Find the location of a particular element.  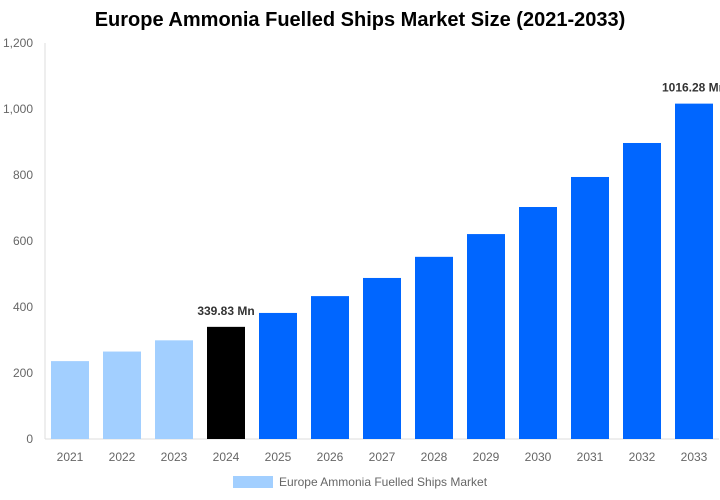

data-label: 339.83 Mn is located at coordinates (225, 311).